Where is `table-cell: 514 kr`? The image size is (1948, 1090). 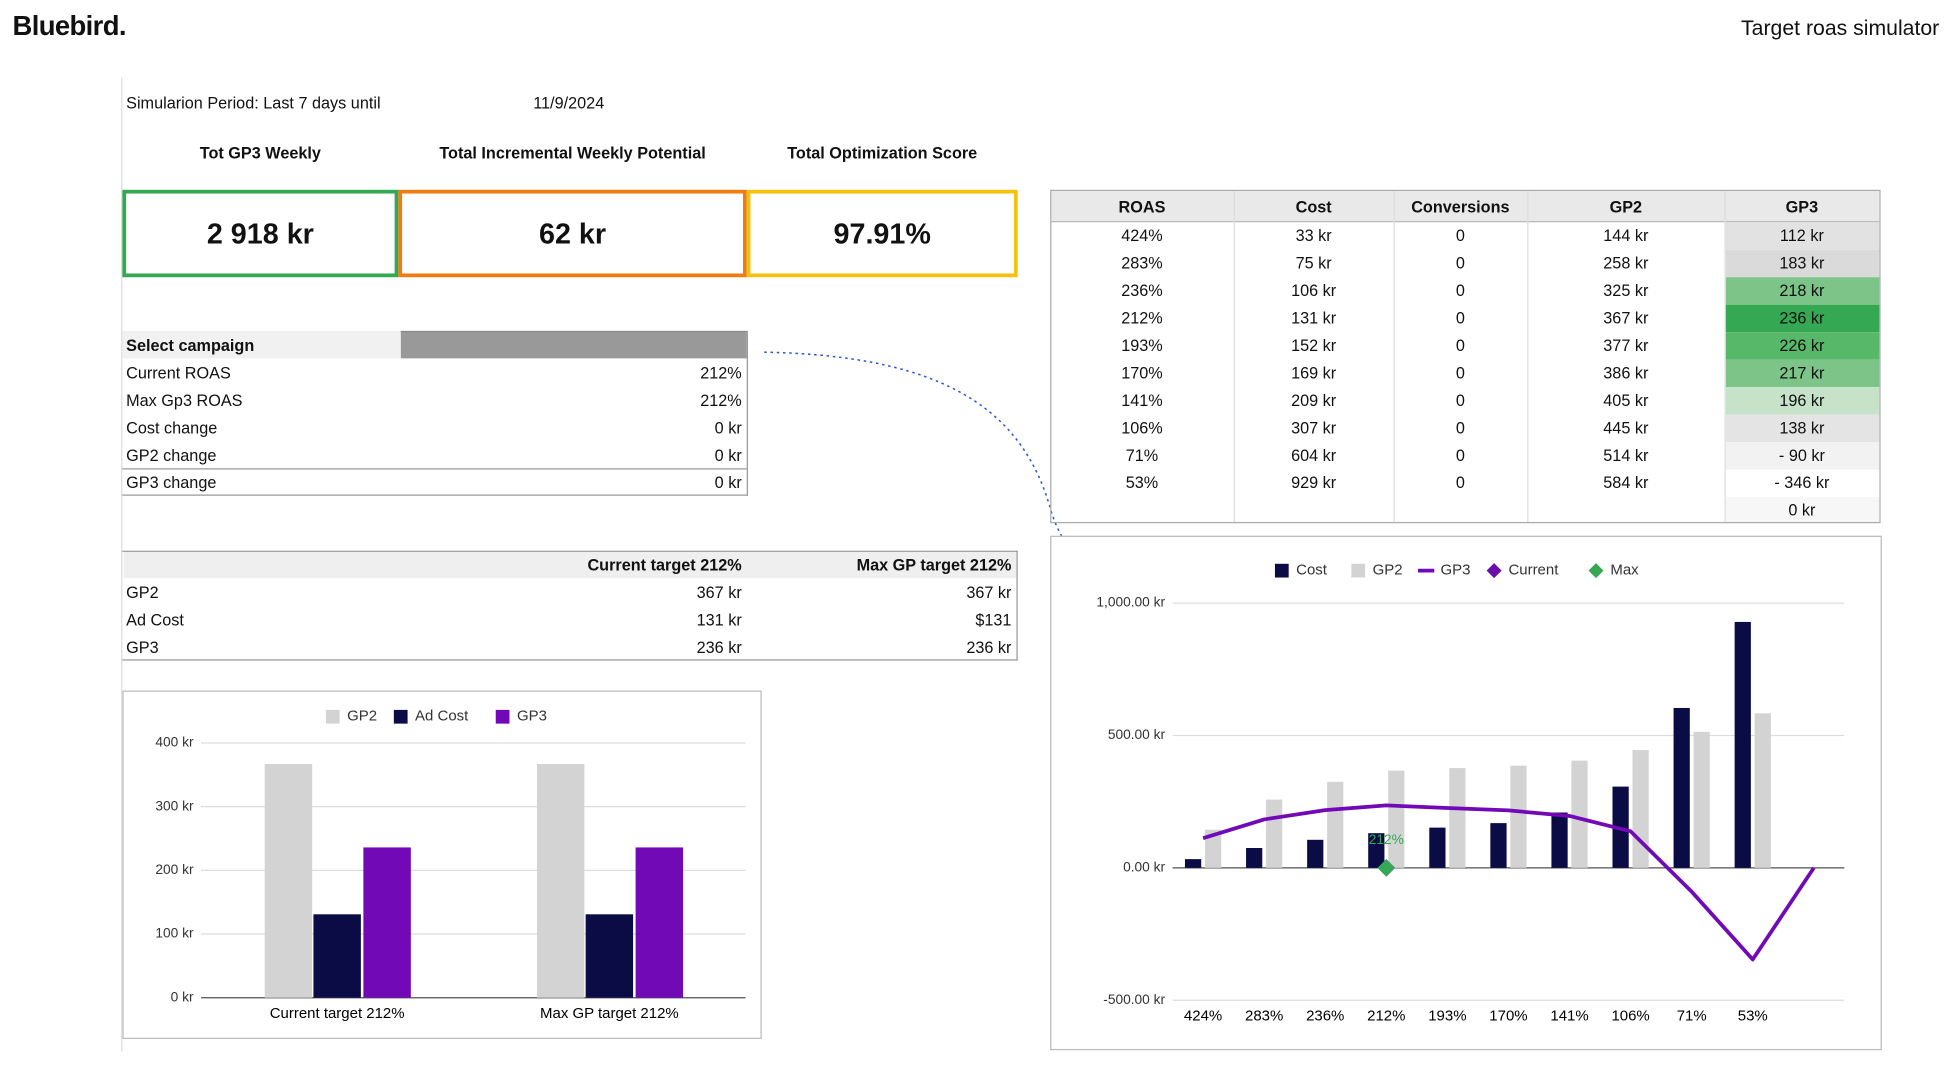
table-cell: 514 kr is located at coordinates (1626, 455).